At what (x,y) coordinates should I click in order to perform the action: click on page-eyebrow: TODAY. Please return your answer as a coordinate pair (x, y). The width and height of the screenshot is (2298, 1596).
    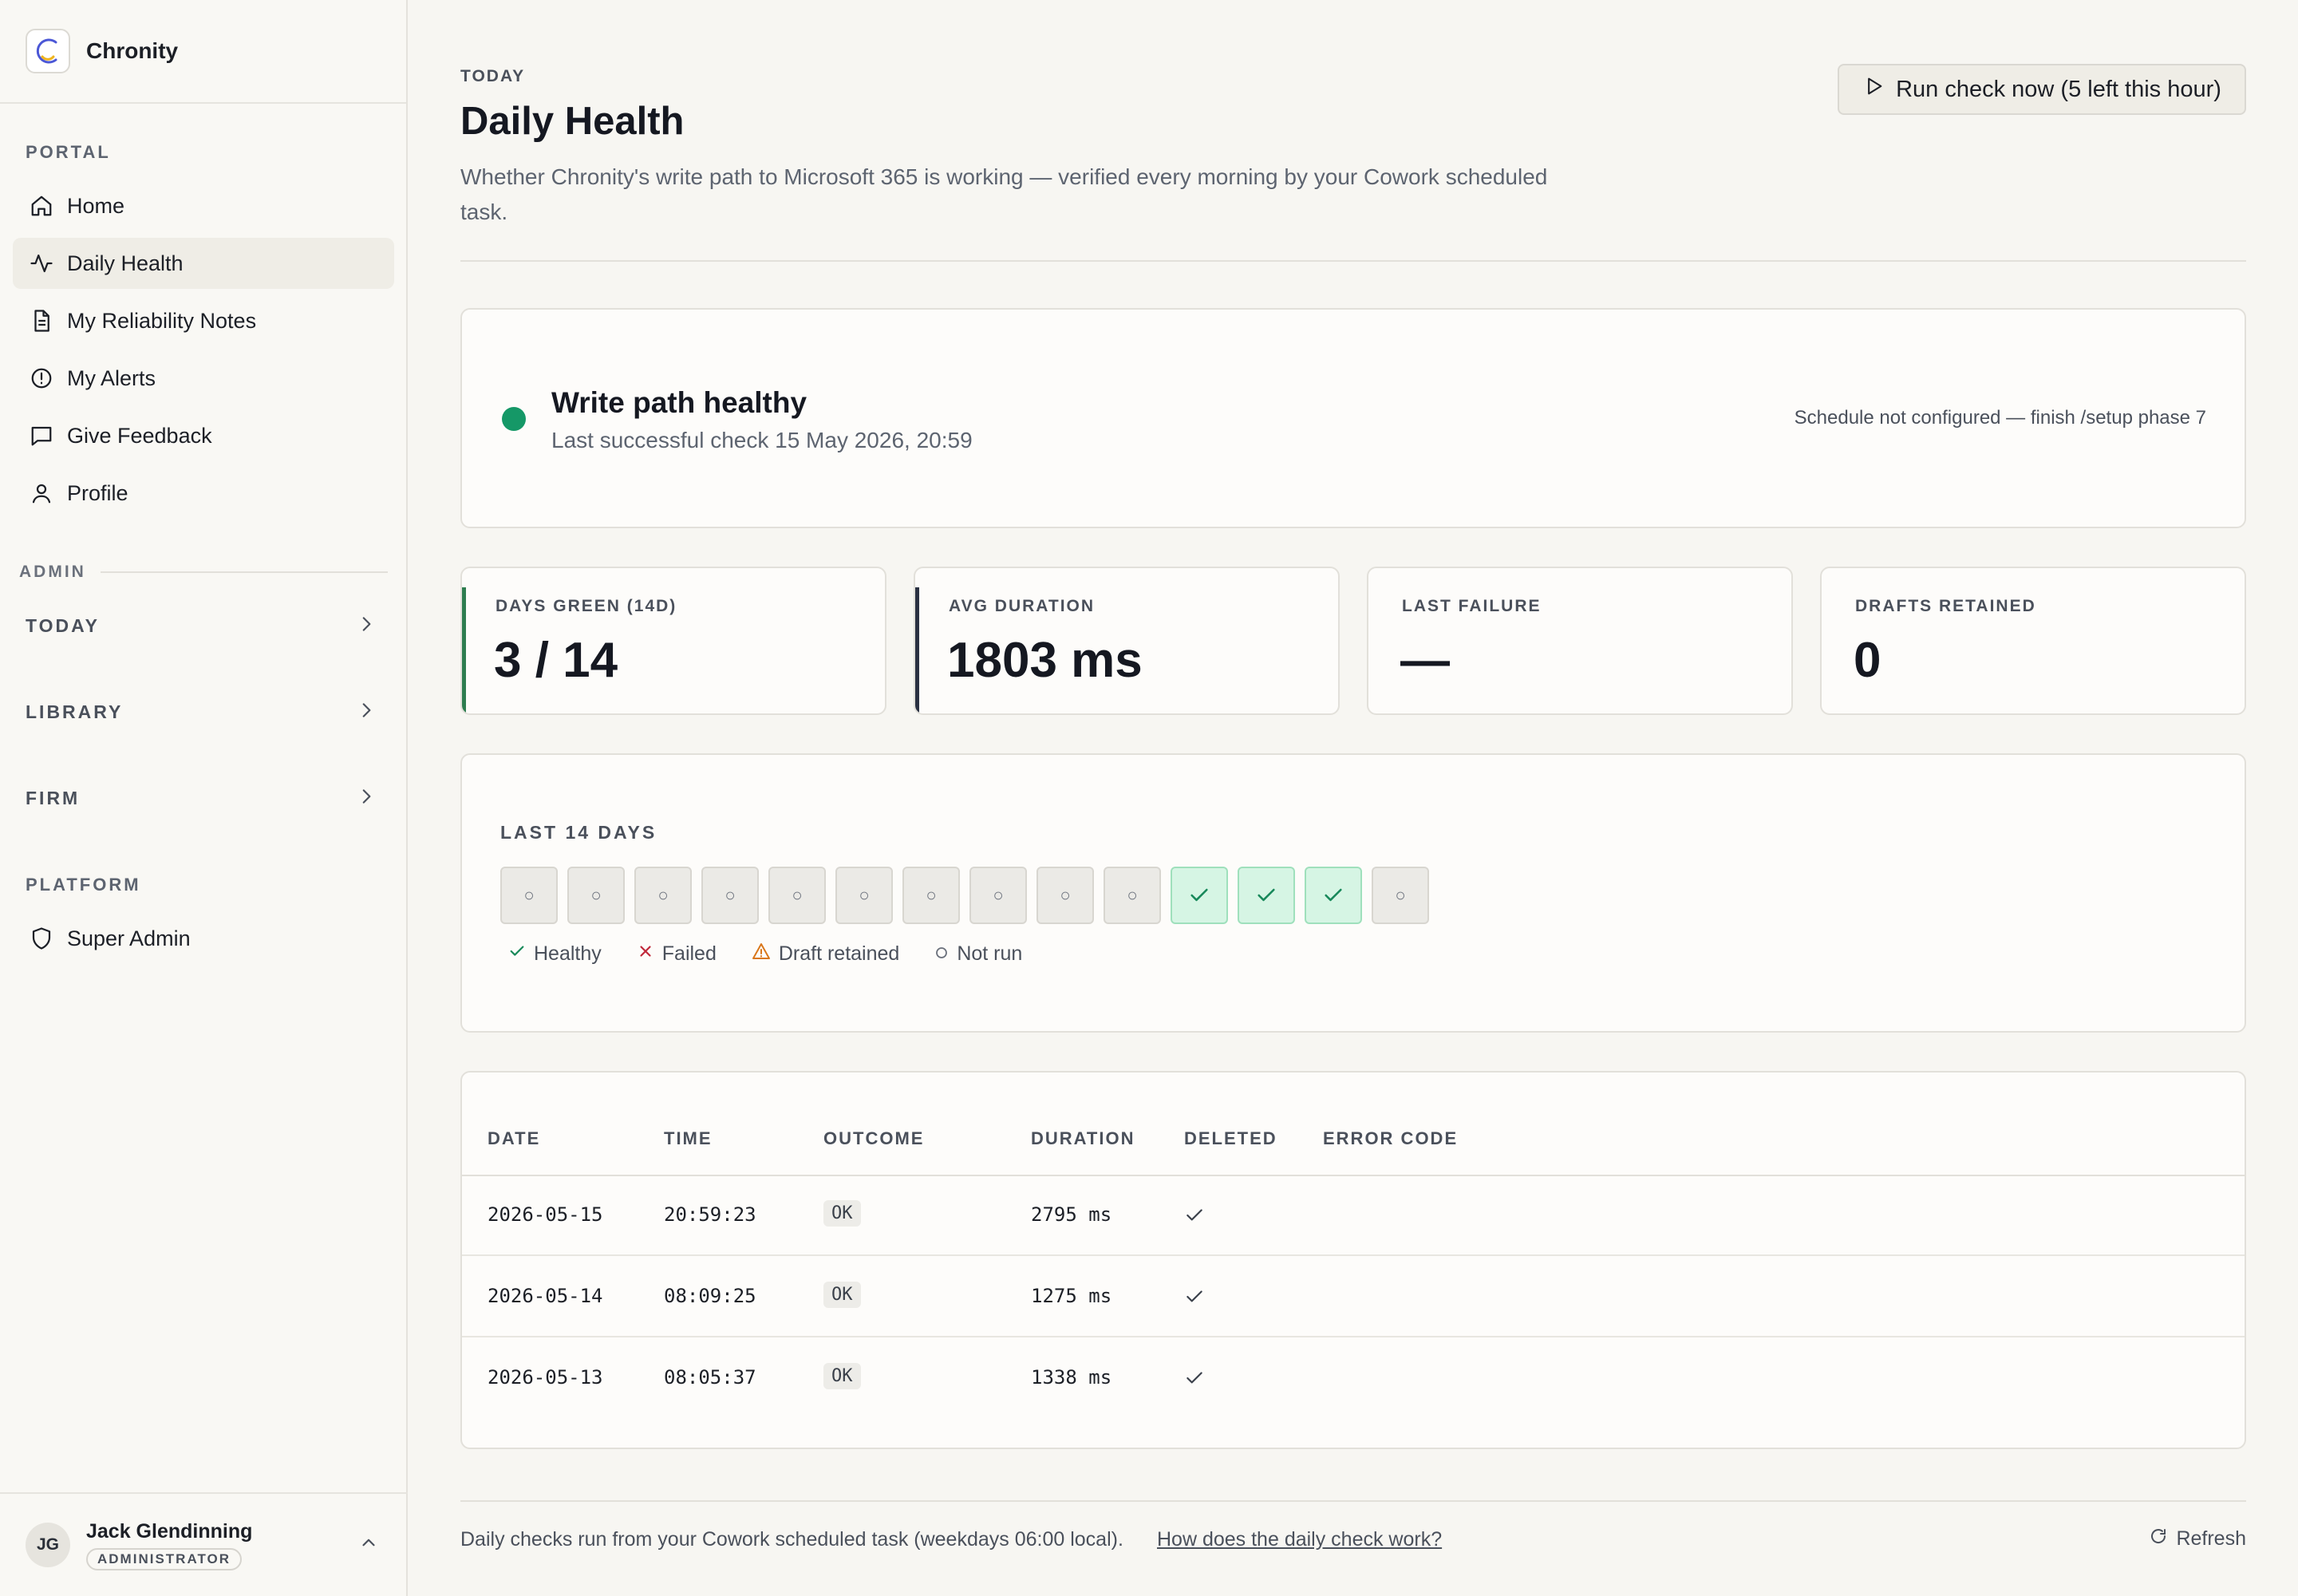
    Looking at the image, I should click on (493, 76).